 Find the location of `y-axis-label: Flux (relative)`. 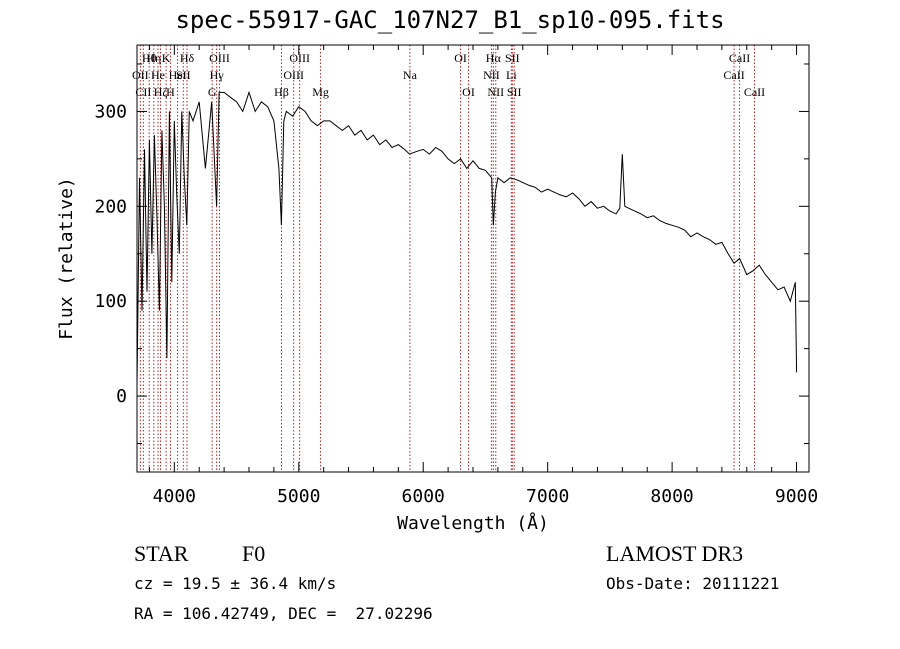

y-axis-label: Flux (relative) is located at coordinates (66, 258).